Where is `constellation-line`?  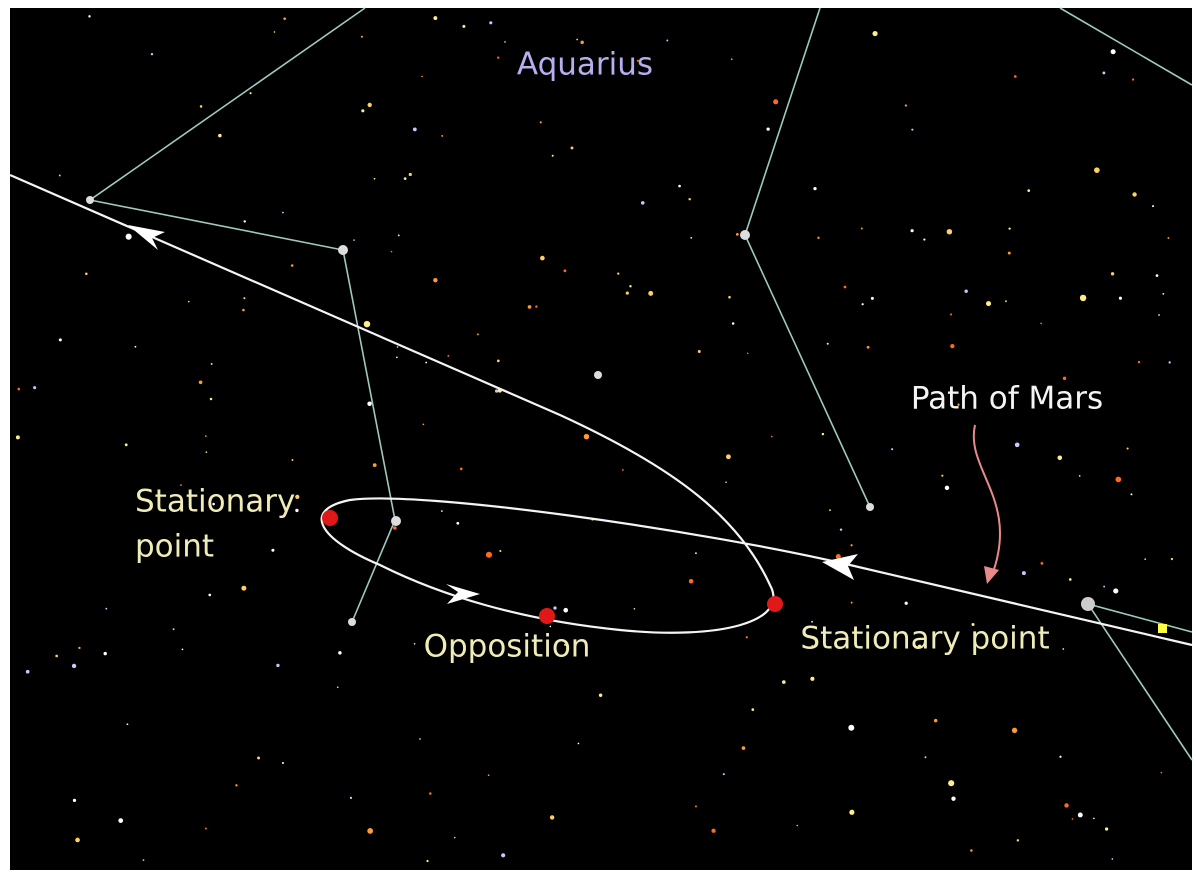 constellation-line is located at coordinates (1126, 46).